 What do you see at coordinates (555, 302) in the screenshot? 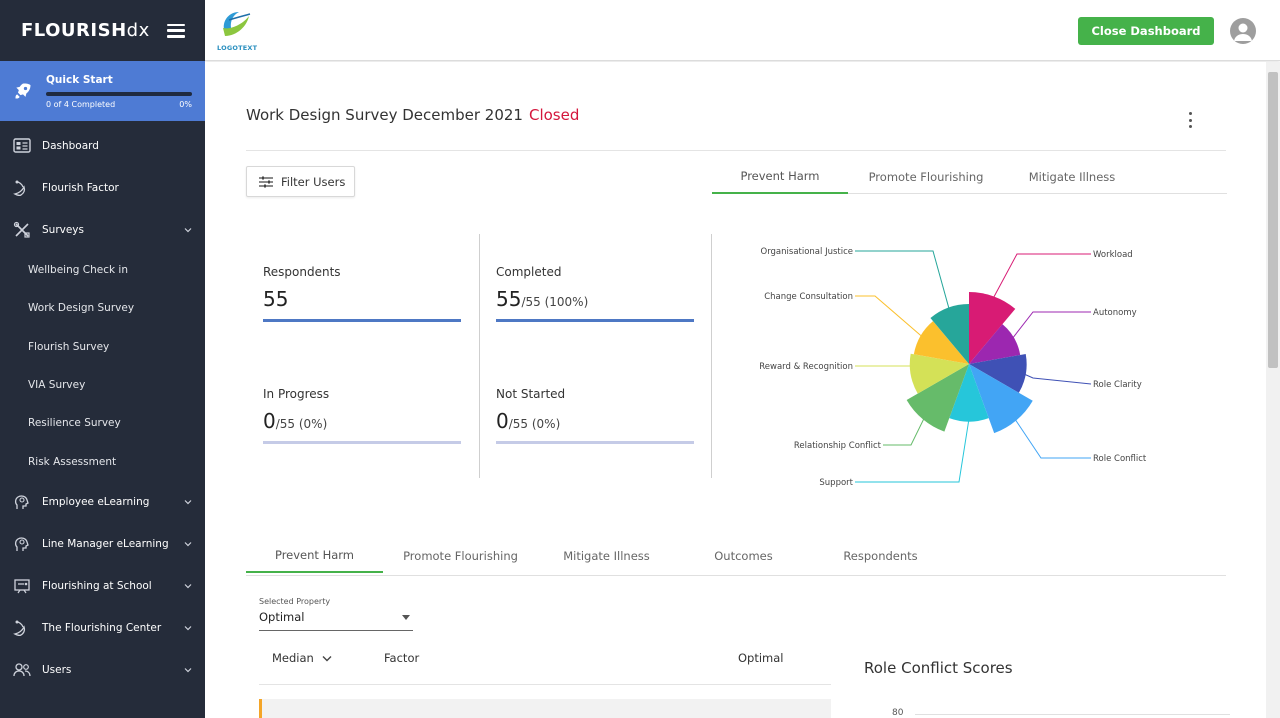
I see `stat-sub: /55 (100%)` at bounding box center [555, 302].